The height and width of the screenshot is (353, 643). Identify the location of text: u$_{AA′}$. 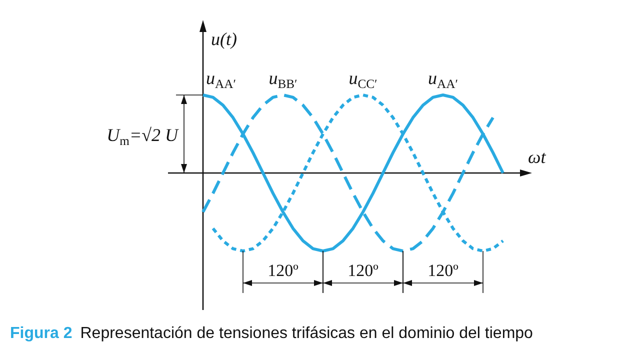
(443, 79).